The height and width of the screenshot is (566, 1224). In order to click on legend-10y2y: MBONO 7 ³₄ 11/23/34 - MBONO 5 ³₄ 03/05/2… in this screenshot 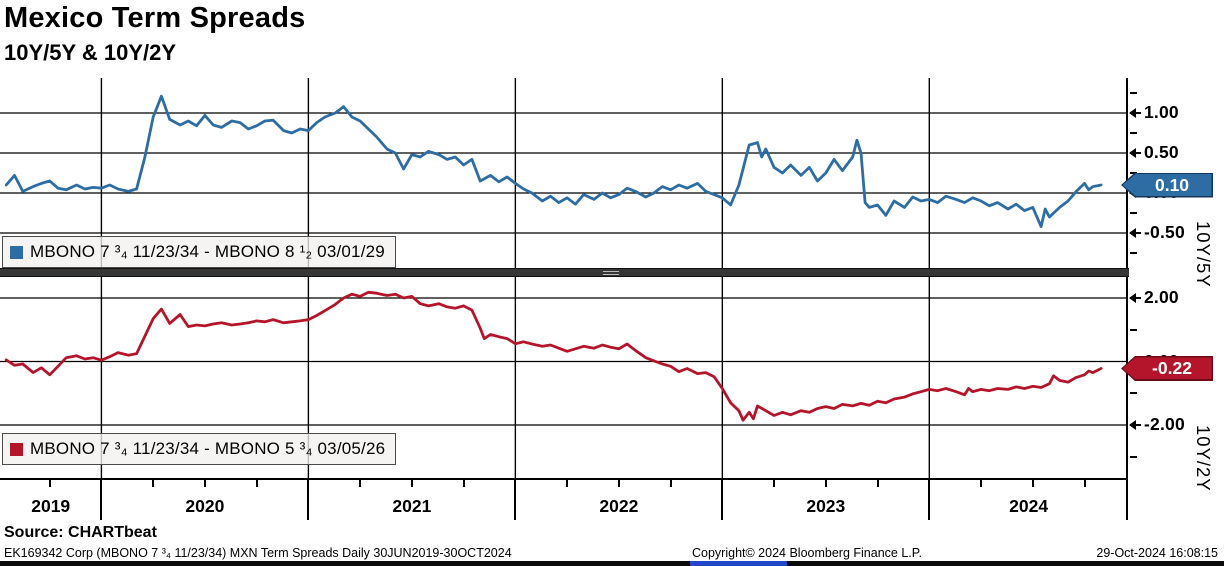, I will do `click(199, 449)`.